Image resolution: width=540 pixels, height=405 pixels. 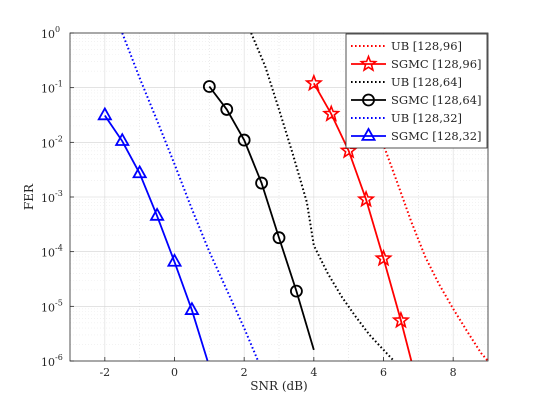 I want to click on series-6-line, so click(x=156, y=237).